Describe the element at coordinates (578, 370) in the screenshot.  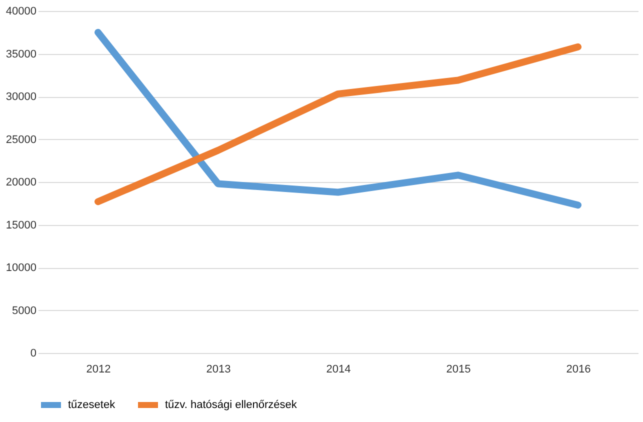
I see `x-tick-label: 2016` at that location.